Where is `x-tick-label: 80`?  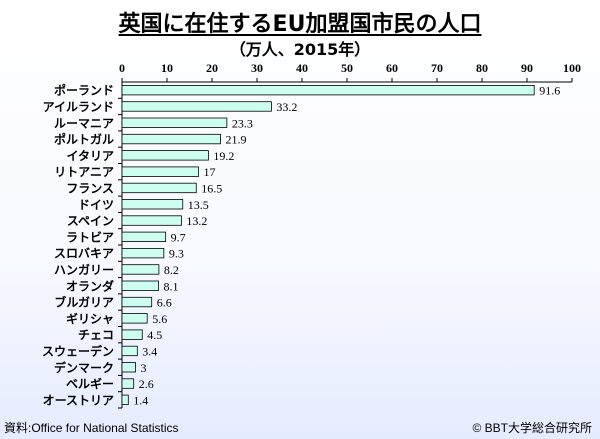 x-tick-label: 80 is located at coordinates (482, 68).